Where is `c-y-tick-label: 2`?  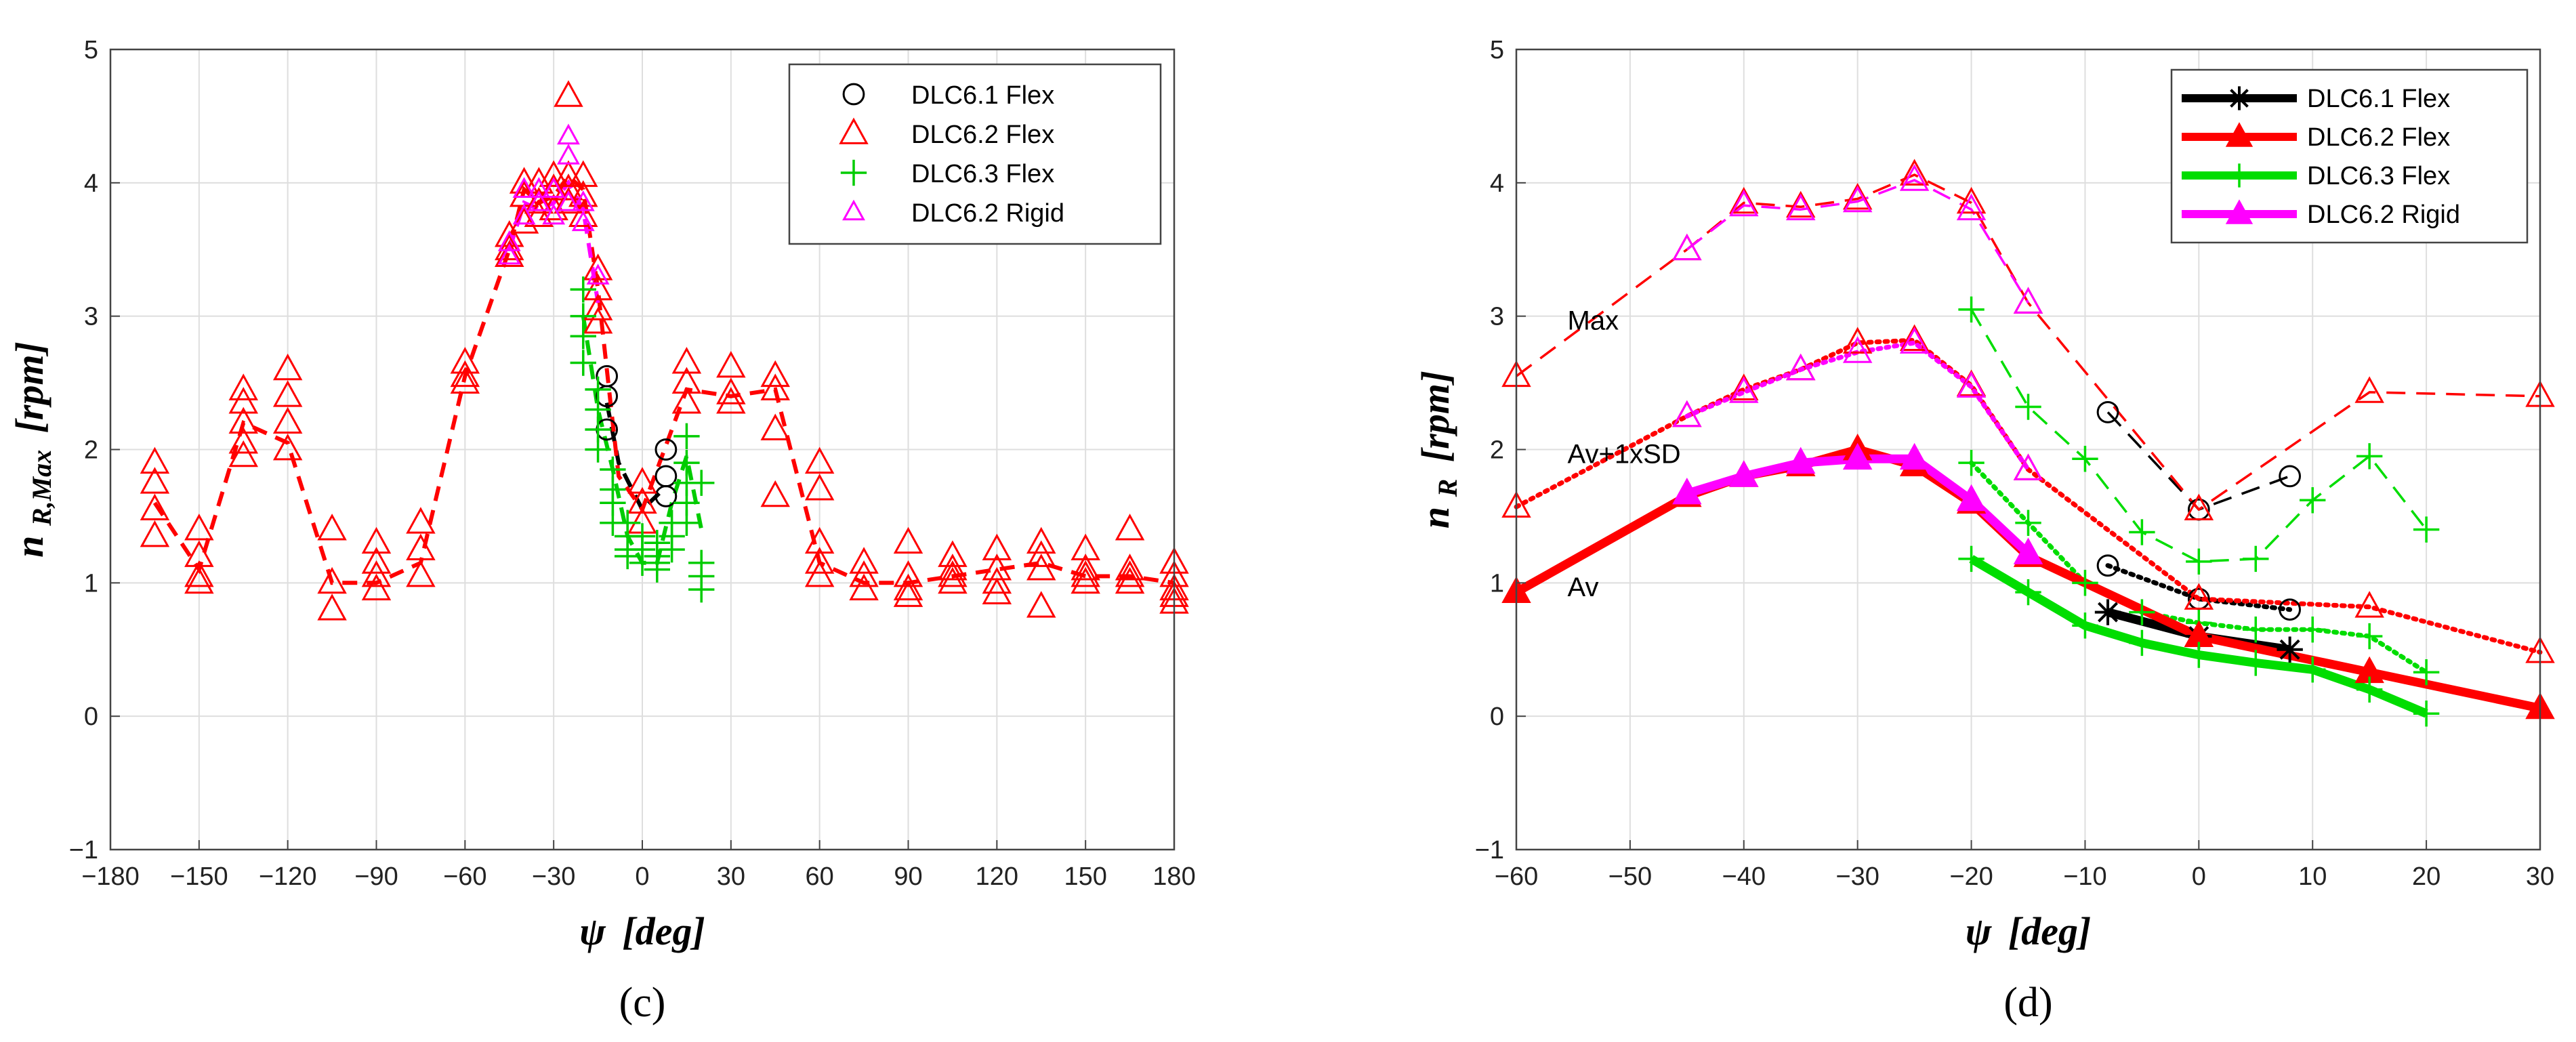 c-y-tick-label: 2 is located at coordinates (91, 450).